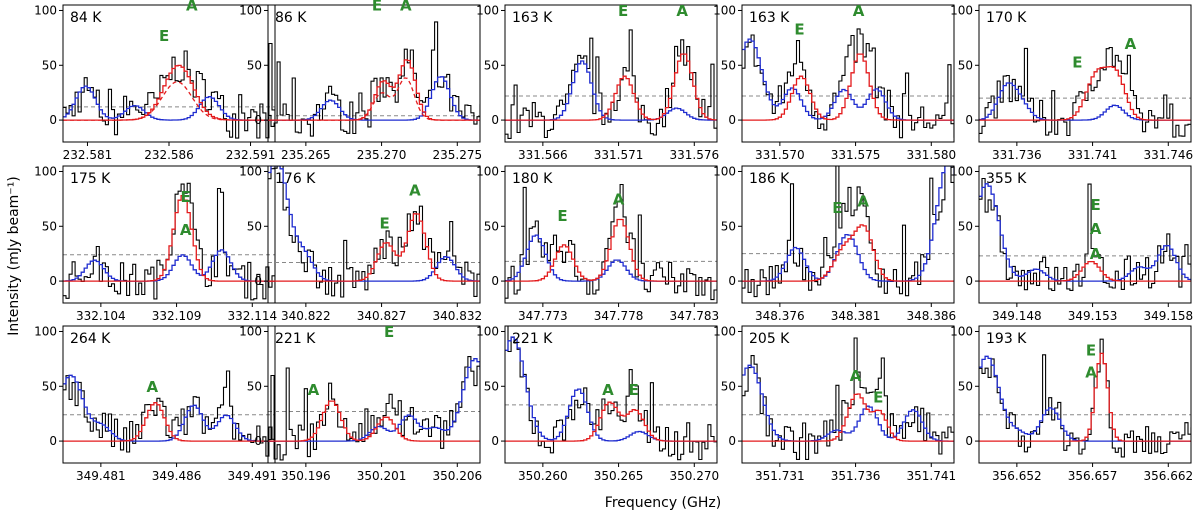  I want to click on spectrum-panel: 0 50 100 356.652 356.657 356.662 193 K EA, so click(1071, 403).